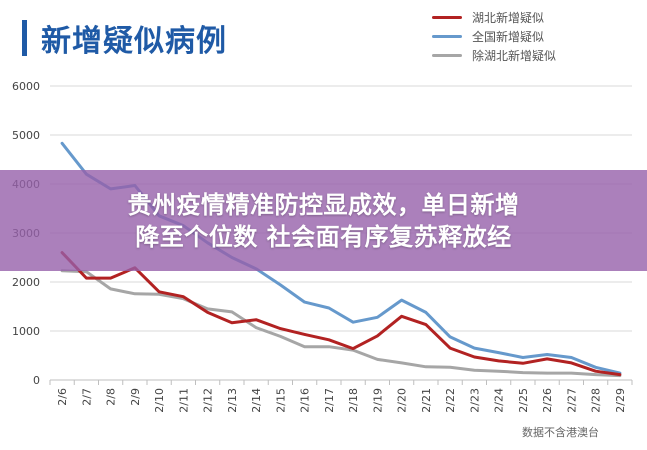  I want to click on legend-label: 湖北新增疑似, so click(508, 18).